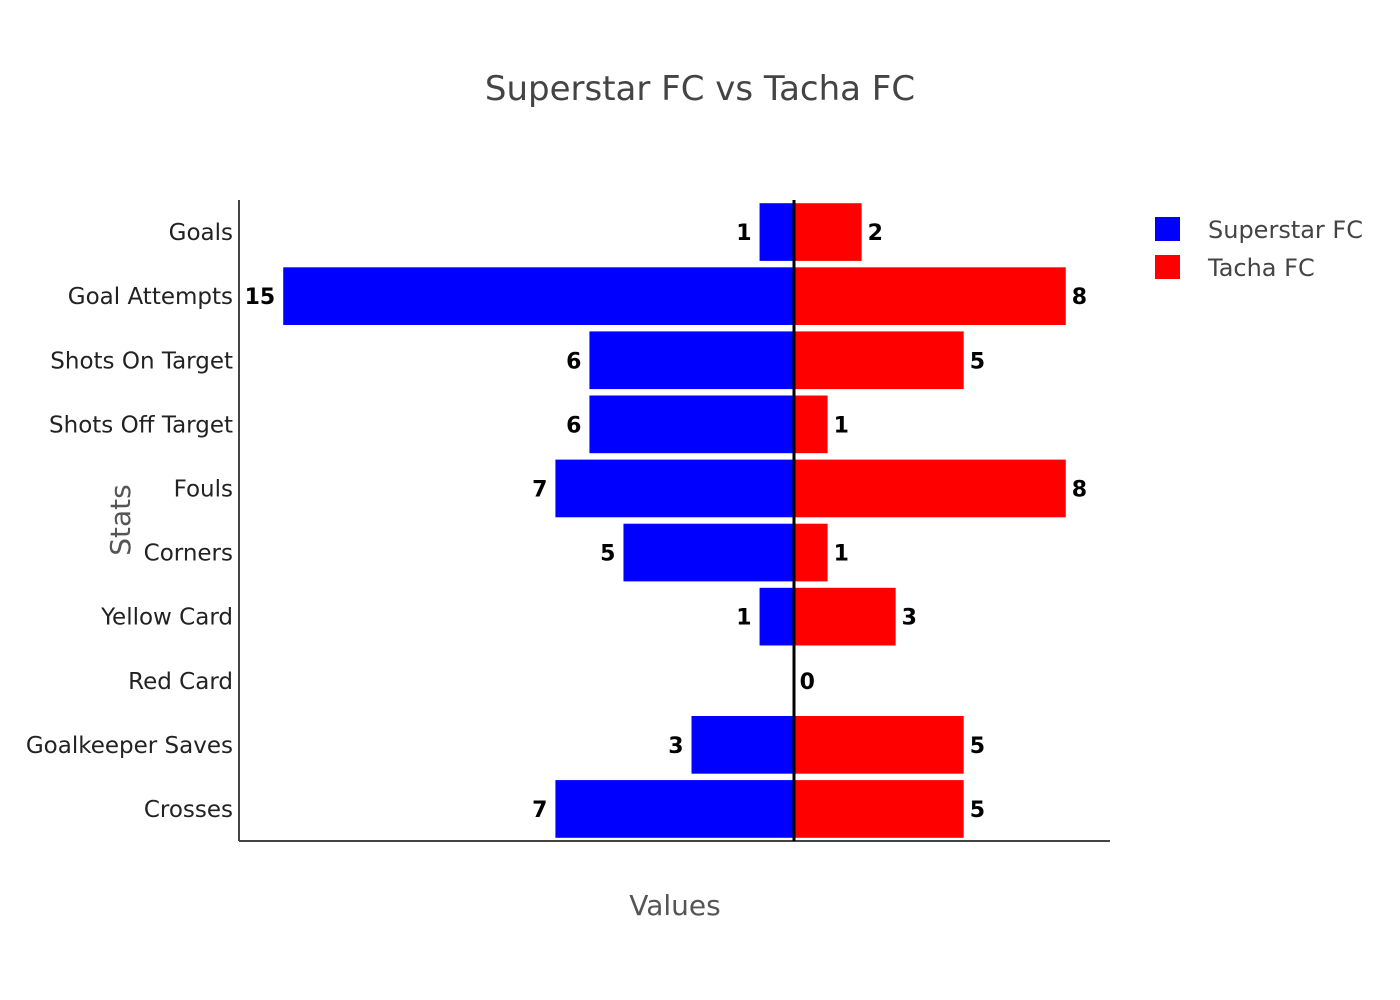 Image resolution: width=1400 pixels, height=1000 pixels. What do you see at coordinates (1259, 249) in the screenshot?
I see `legend: Superstar FC Tacha FC` at bounding box center [1259, 249].